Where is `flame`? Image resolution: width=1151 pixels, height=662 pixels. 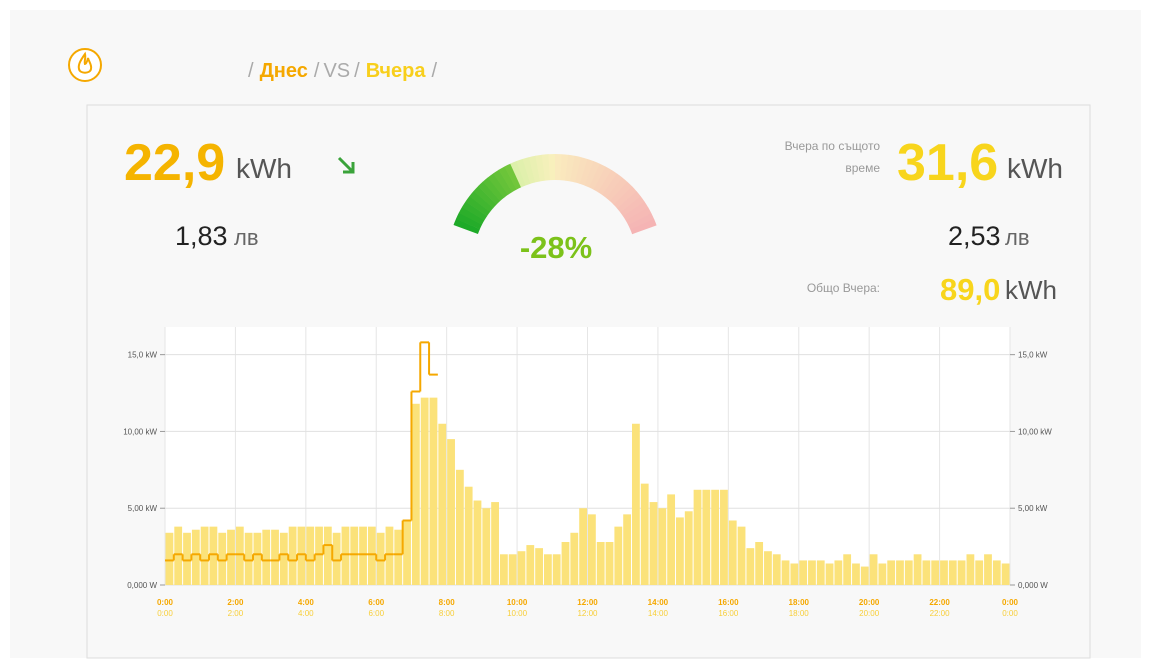 flame is located at coordinates (85, 62).